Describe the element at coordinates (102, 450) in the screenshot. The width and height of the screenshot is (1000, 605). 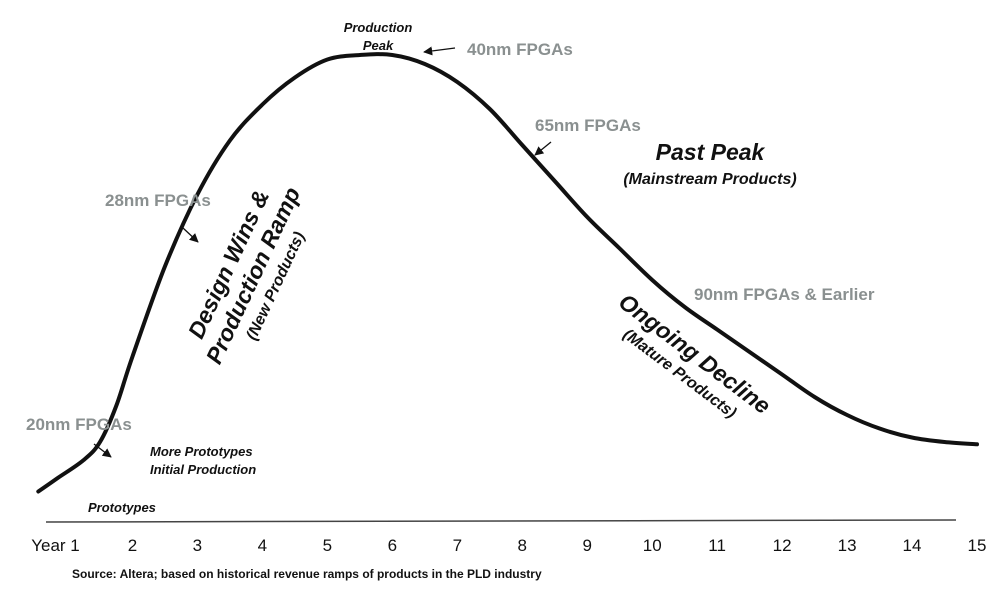
I see `arrow-20nm` at that location.